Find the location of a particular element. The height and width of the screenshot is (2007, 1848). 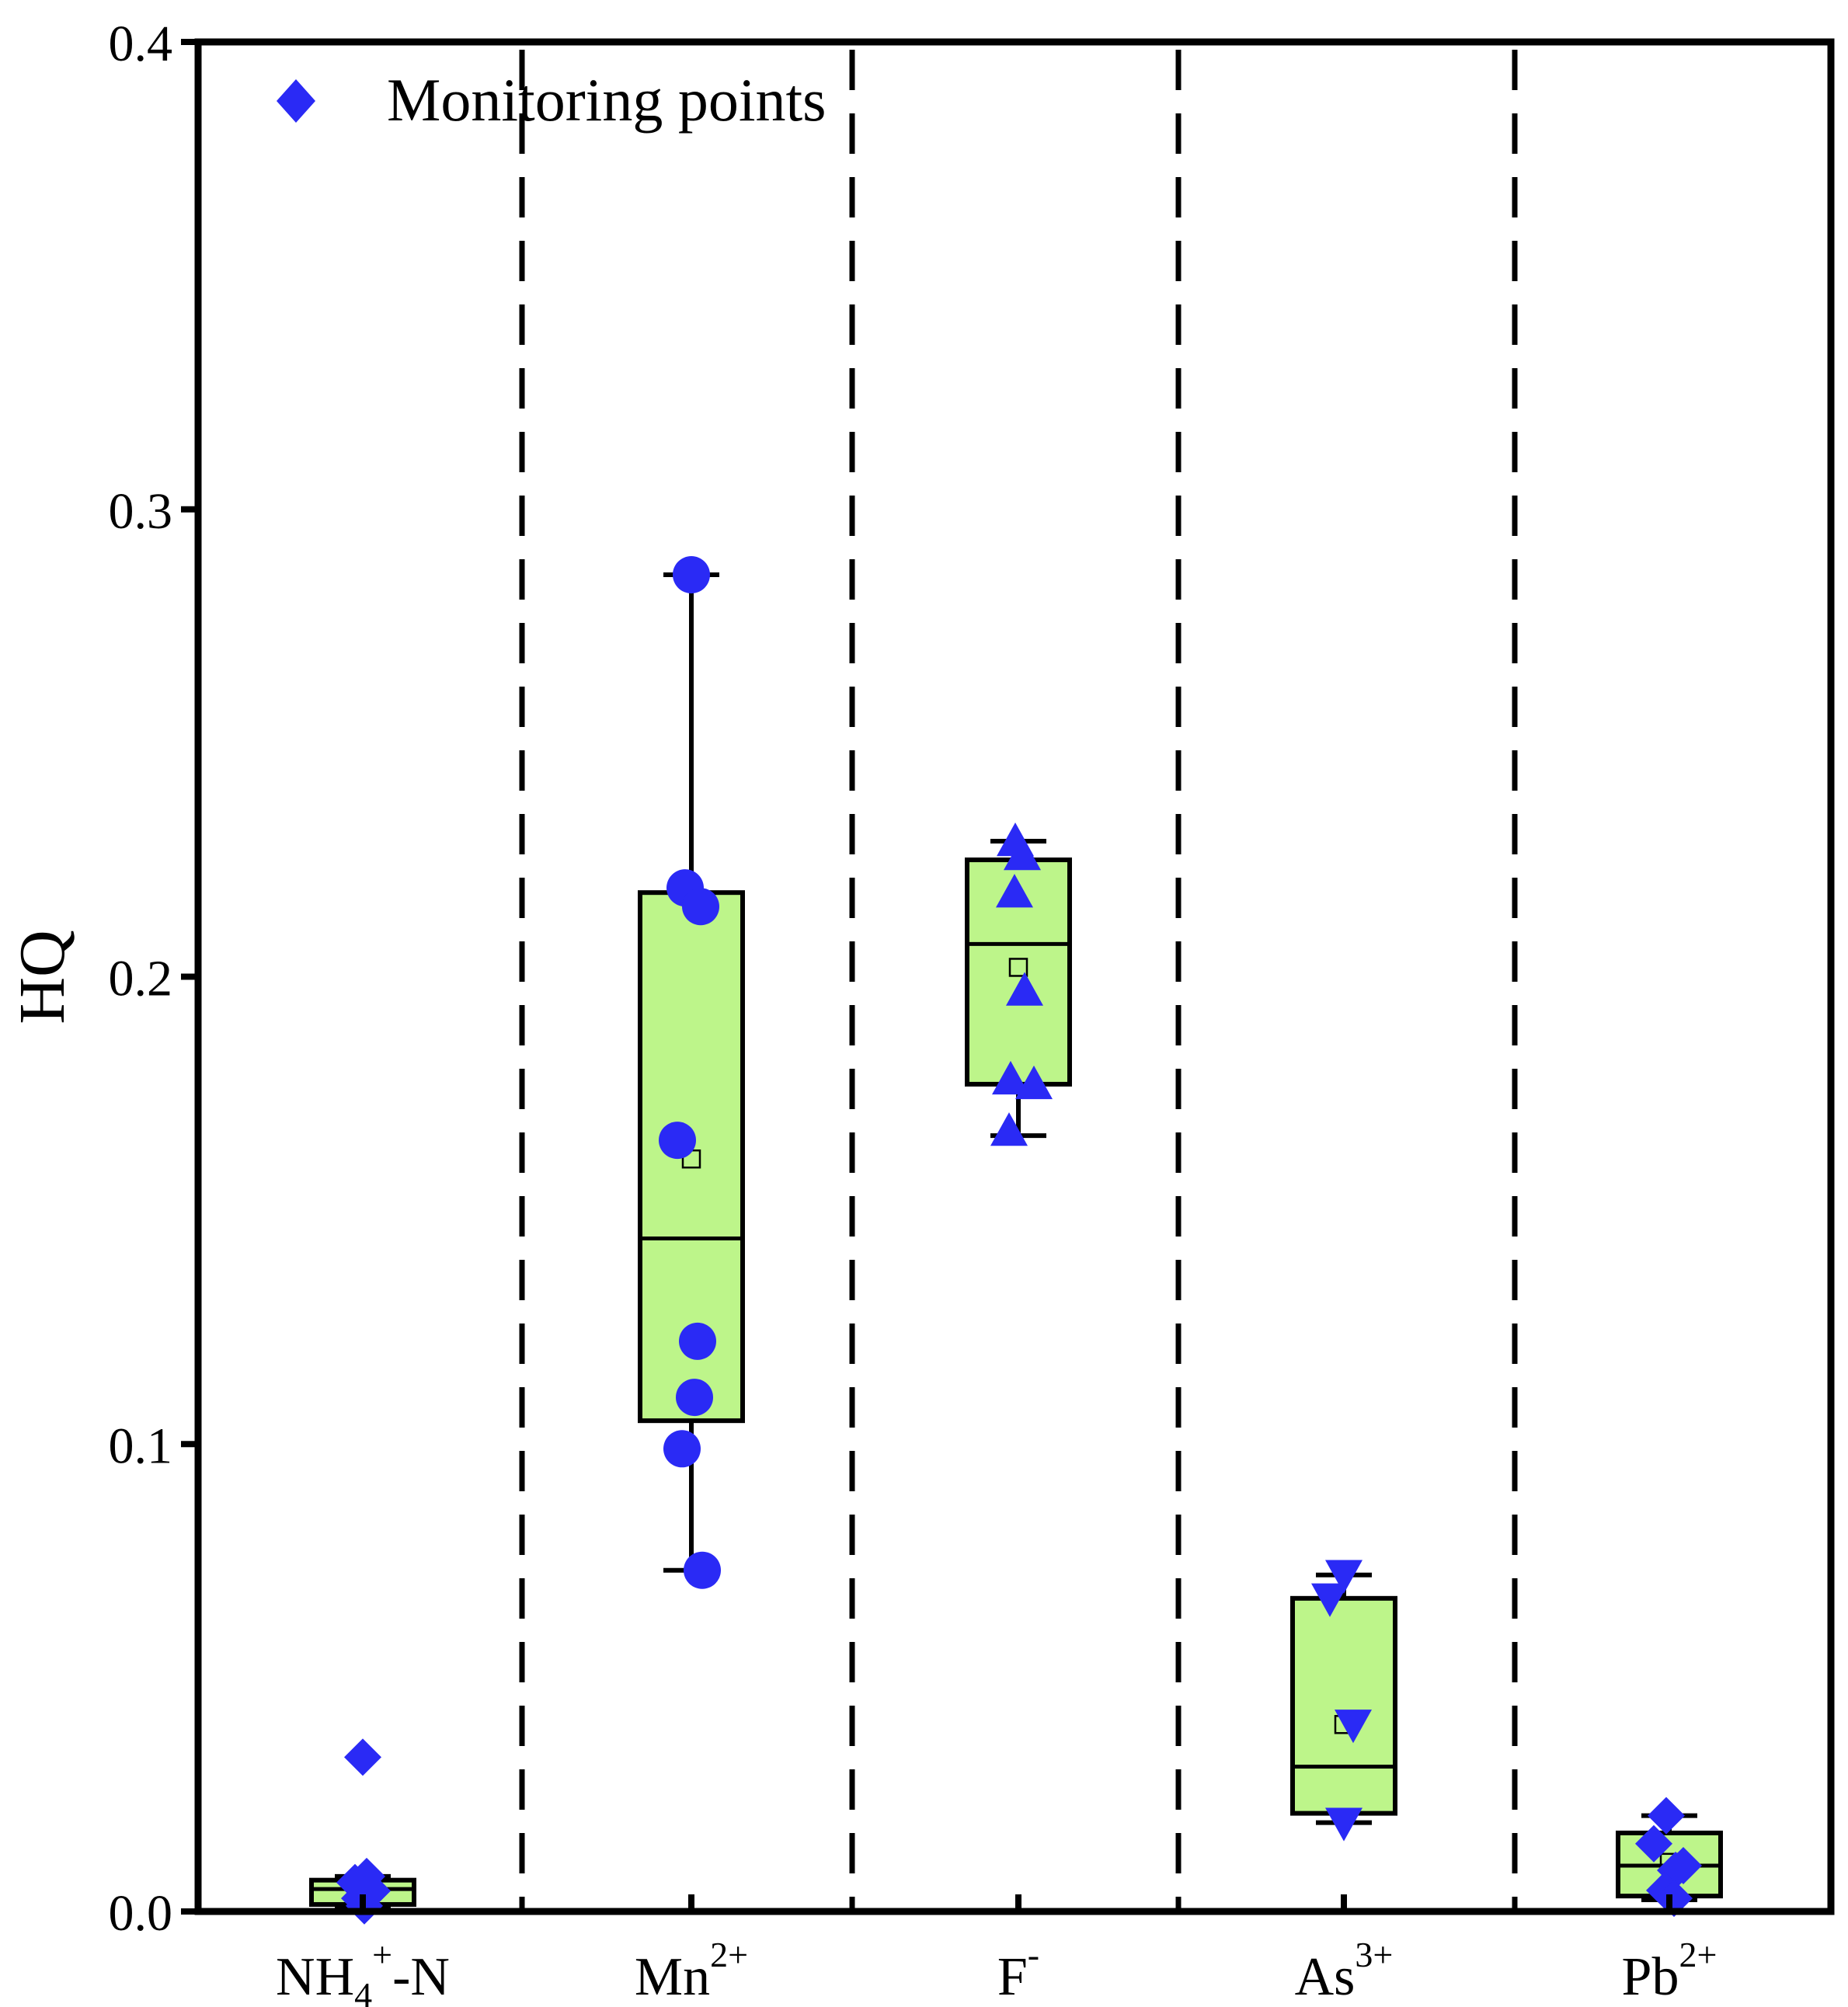

label-superscript: + is located at coordinates (382, 1954).